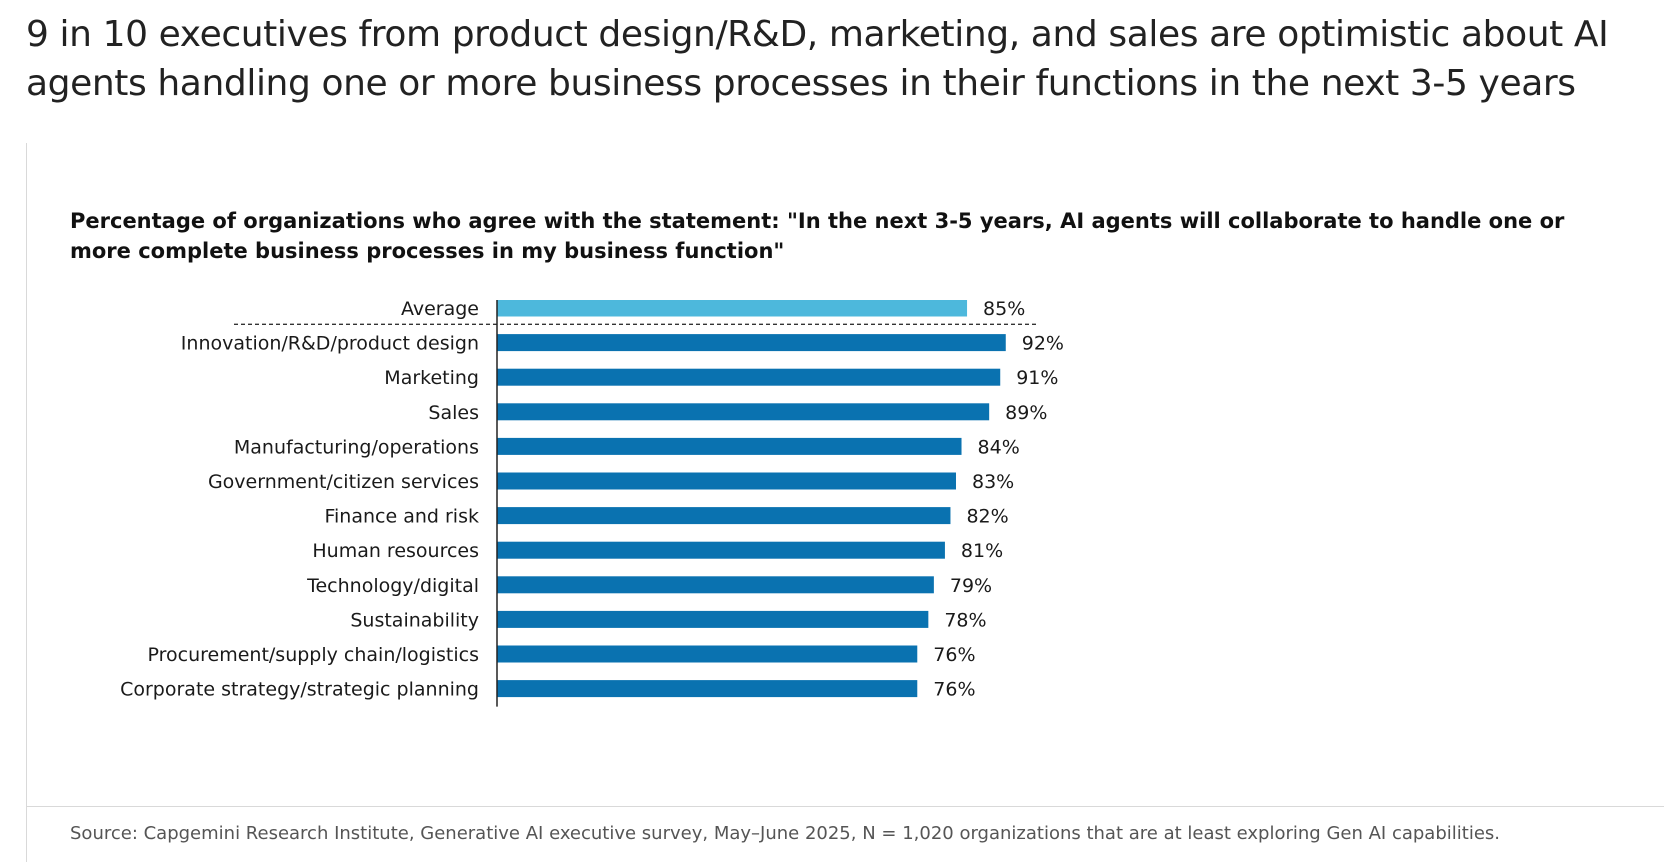 The width and height of the screenshot is (1664, 862). Describe the element at coordinates (1043, 344) in the screenshot. I see `data-label: 92%` at that location.